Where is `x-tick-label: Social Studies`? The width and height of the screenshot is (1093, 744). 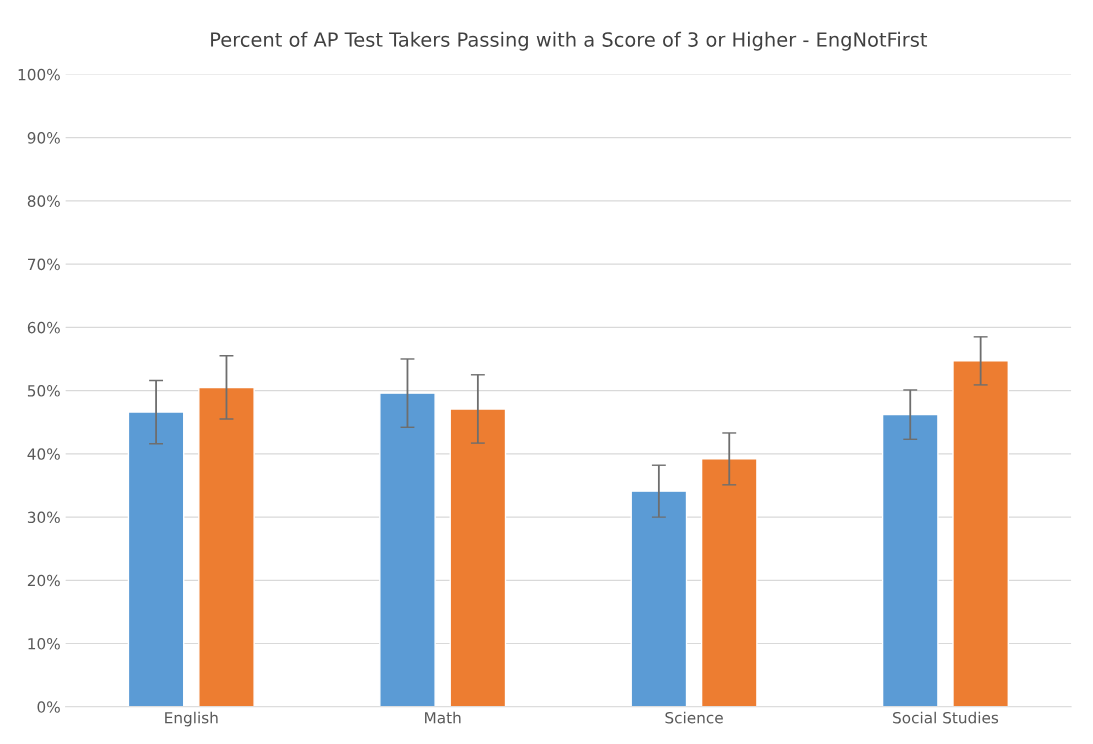
x-tick-label: Social Studies is located at coordinates (946, 717).